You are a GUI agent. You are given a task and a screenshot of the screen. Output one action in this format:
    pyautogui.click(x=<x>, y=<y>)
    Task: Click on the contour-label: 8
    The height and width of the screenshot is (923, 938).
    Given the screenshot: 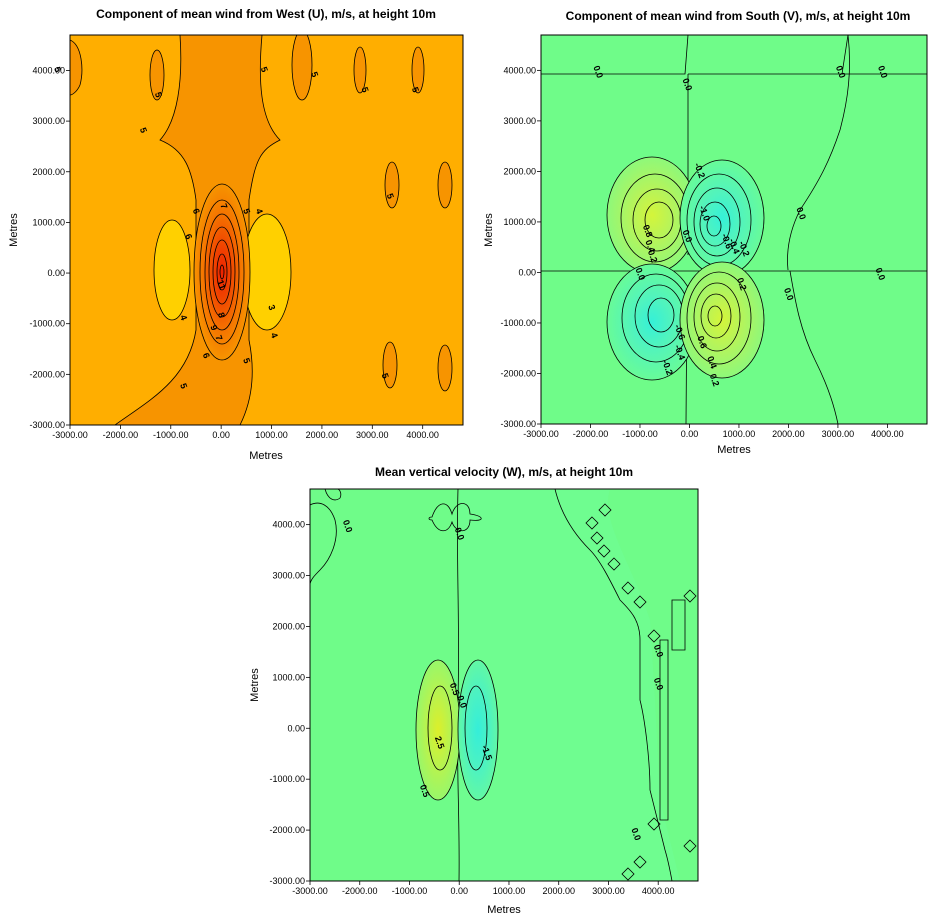 What is the action you would take?
    pyautogui.click(x=221, y=315)
    